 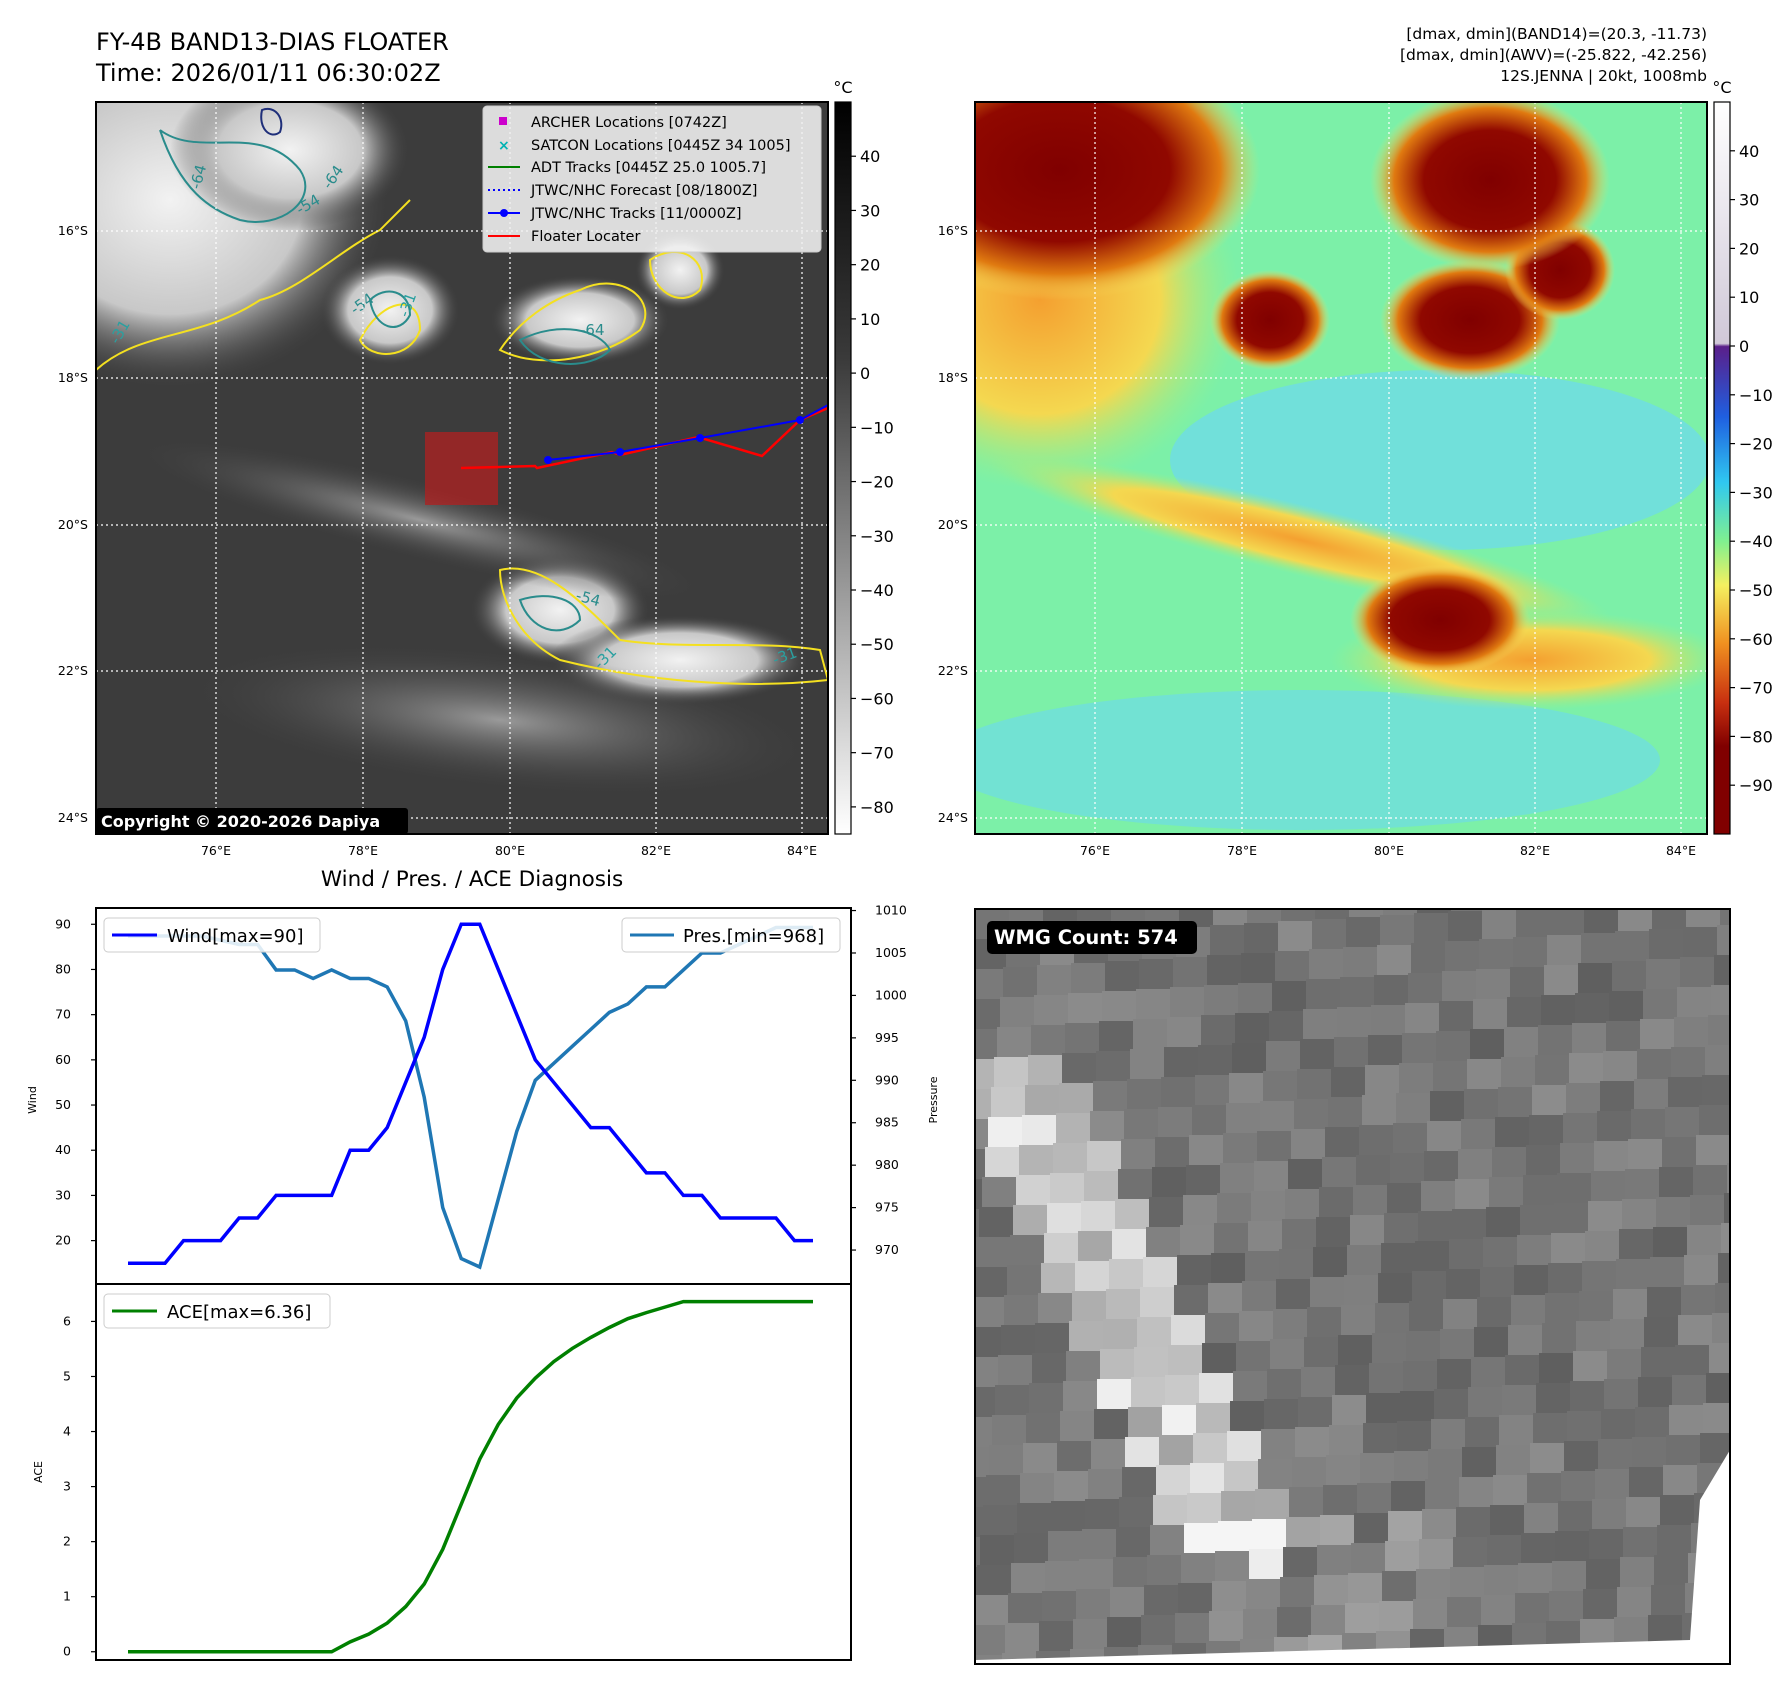 I want to click on colorbar-tick-label: −10, so click(x=1756, y=395).